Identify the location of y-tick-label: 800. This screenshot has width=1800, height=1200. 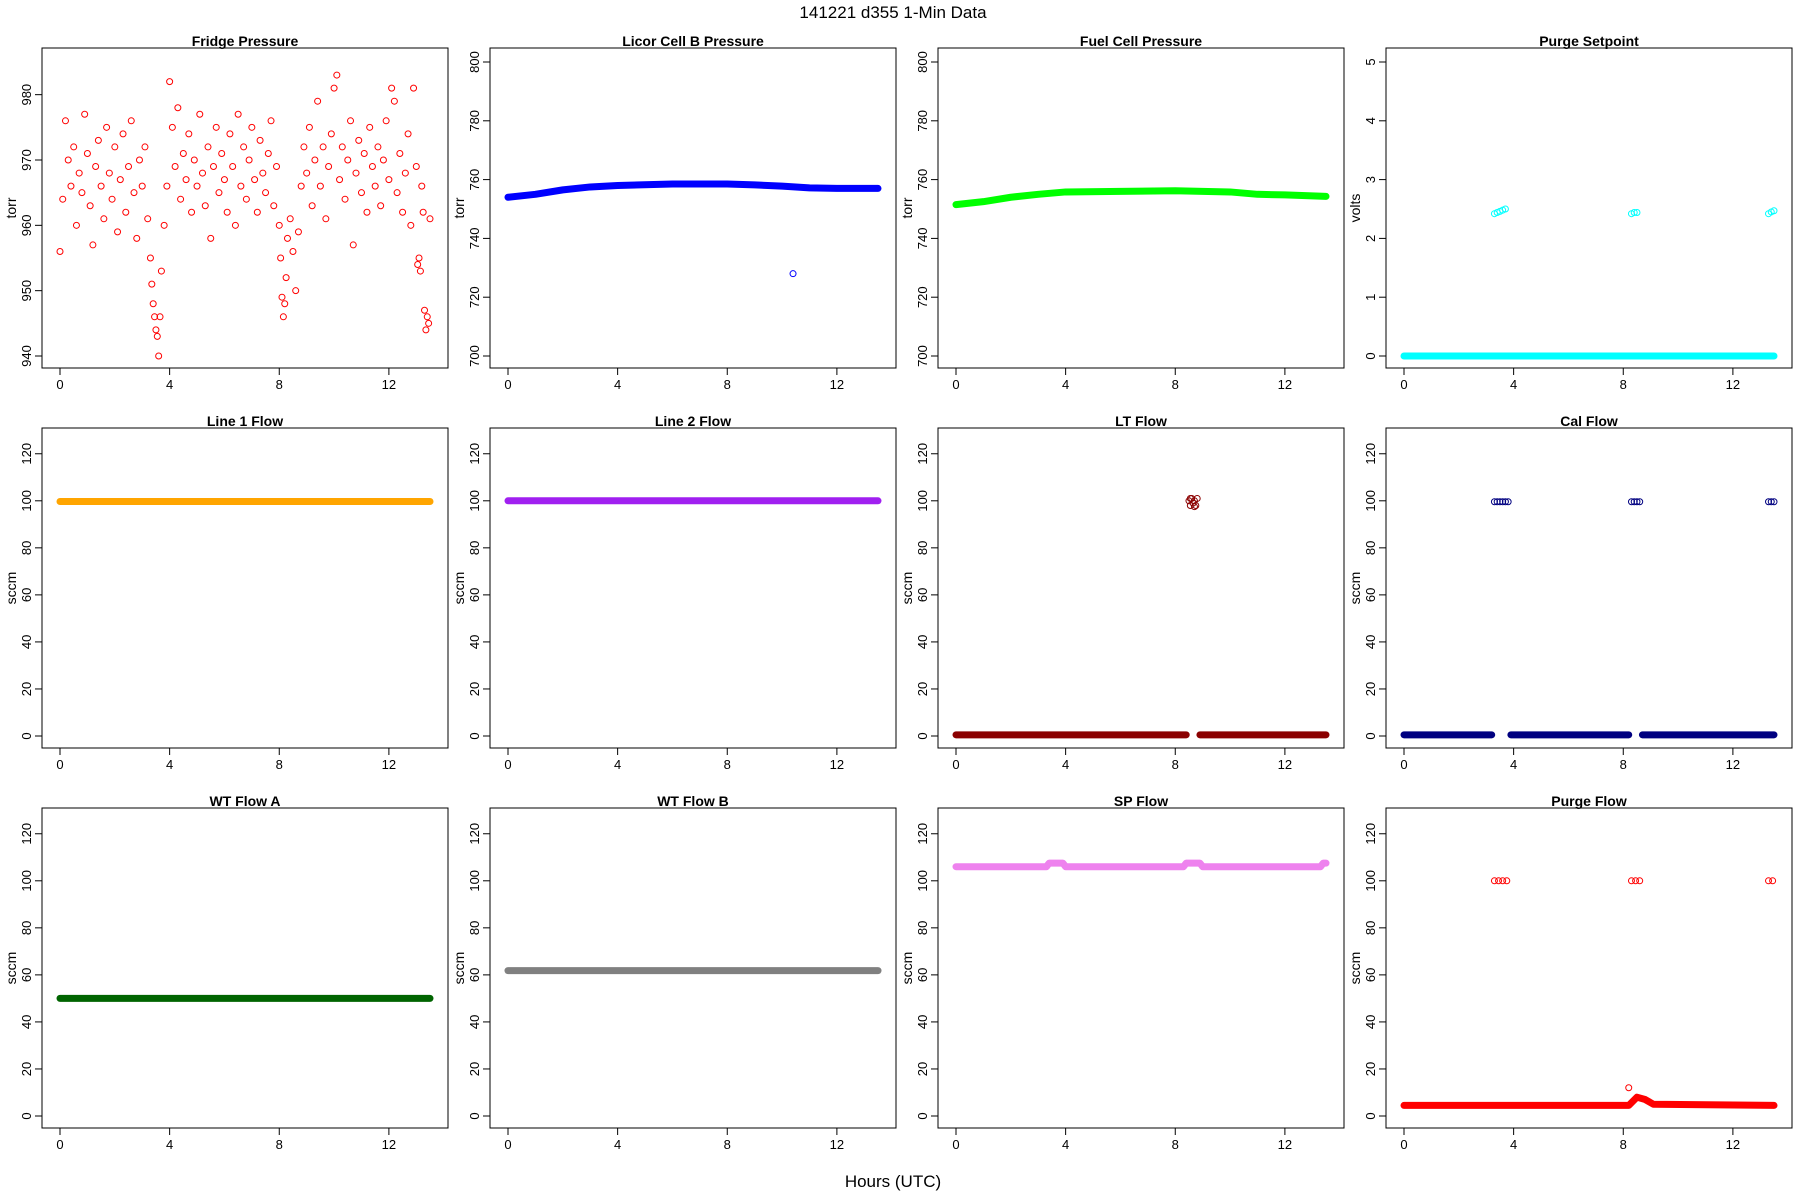
(474, 62).